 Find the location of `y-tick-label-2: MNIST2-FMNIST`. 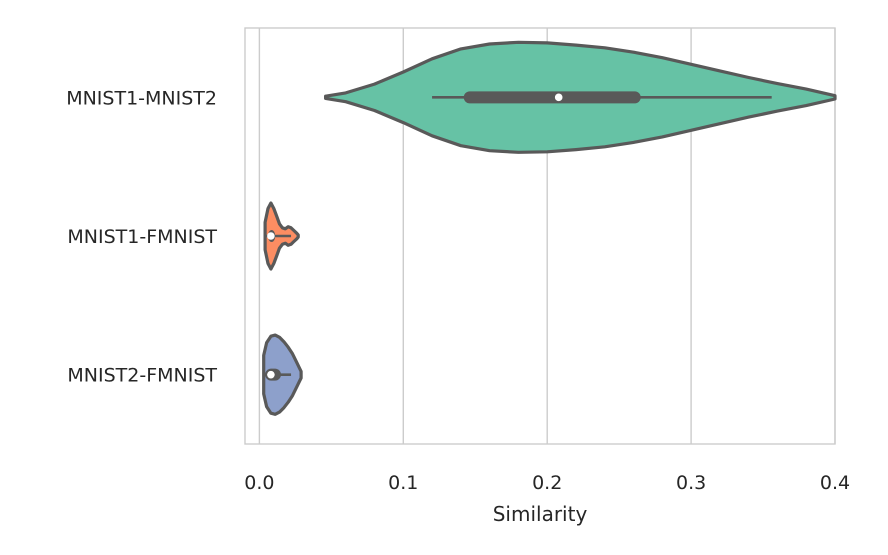

y-tick-label-2: MNIST2-FMNIST is located at coordinates (142, 376).